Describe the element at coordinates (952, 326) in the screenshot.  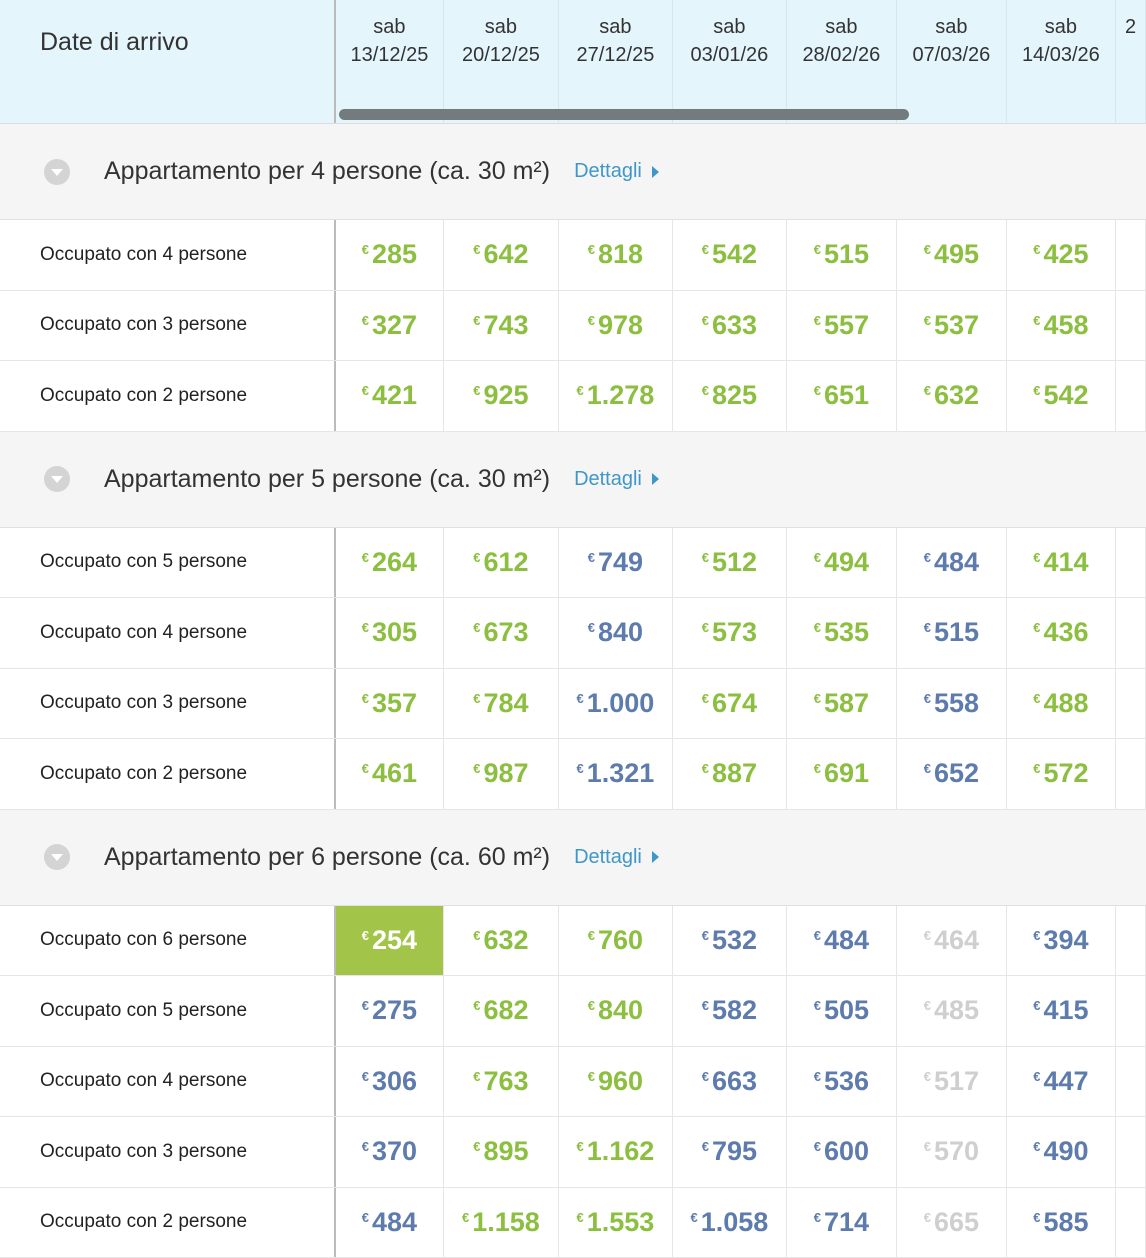
I see `price-cell: €537` at that location.